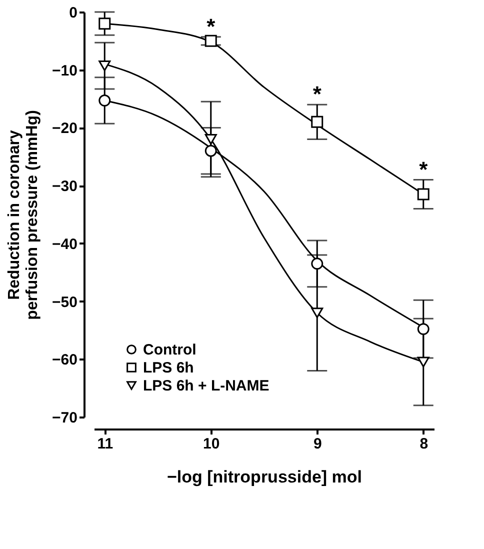 This screenshot has height=549, width=484. Describe the element at coordinates (24, 215) in the screenshot. I see `y-axis-title: Reduction in coronary perfusion pressure (mmHg)` at that location.